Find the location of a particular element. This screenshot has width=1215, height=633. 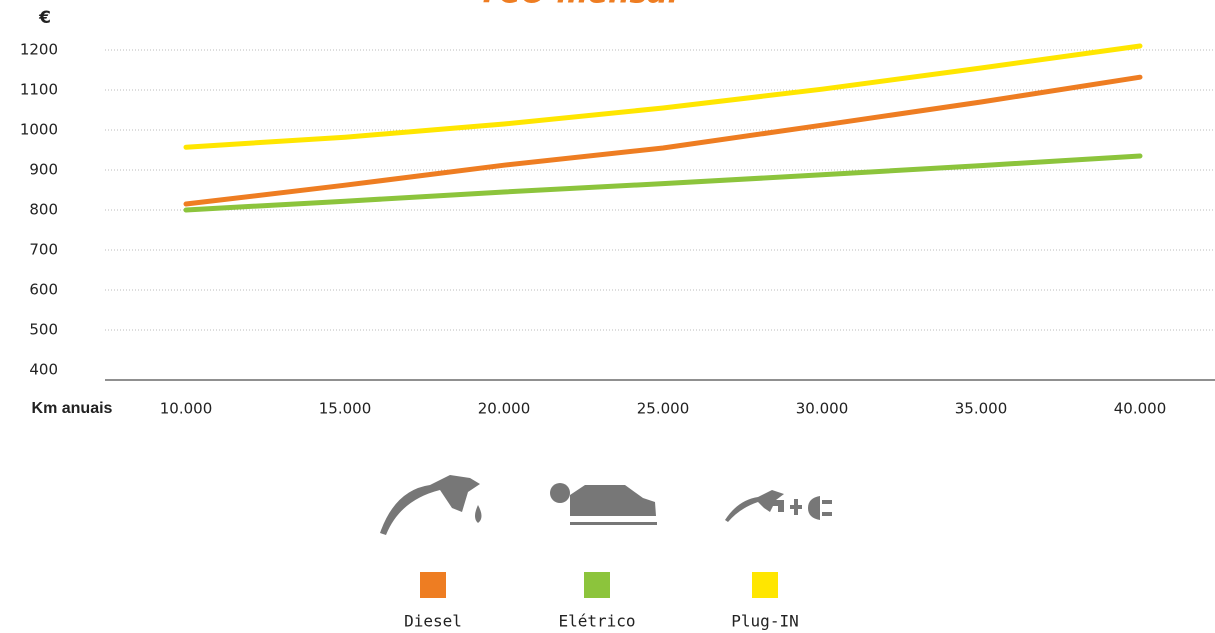

diesel-icon is located at coordinates (430, 505).